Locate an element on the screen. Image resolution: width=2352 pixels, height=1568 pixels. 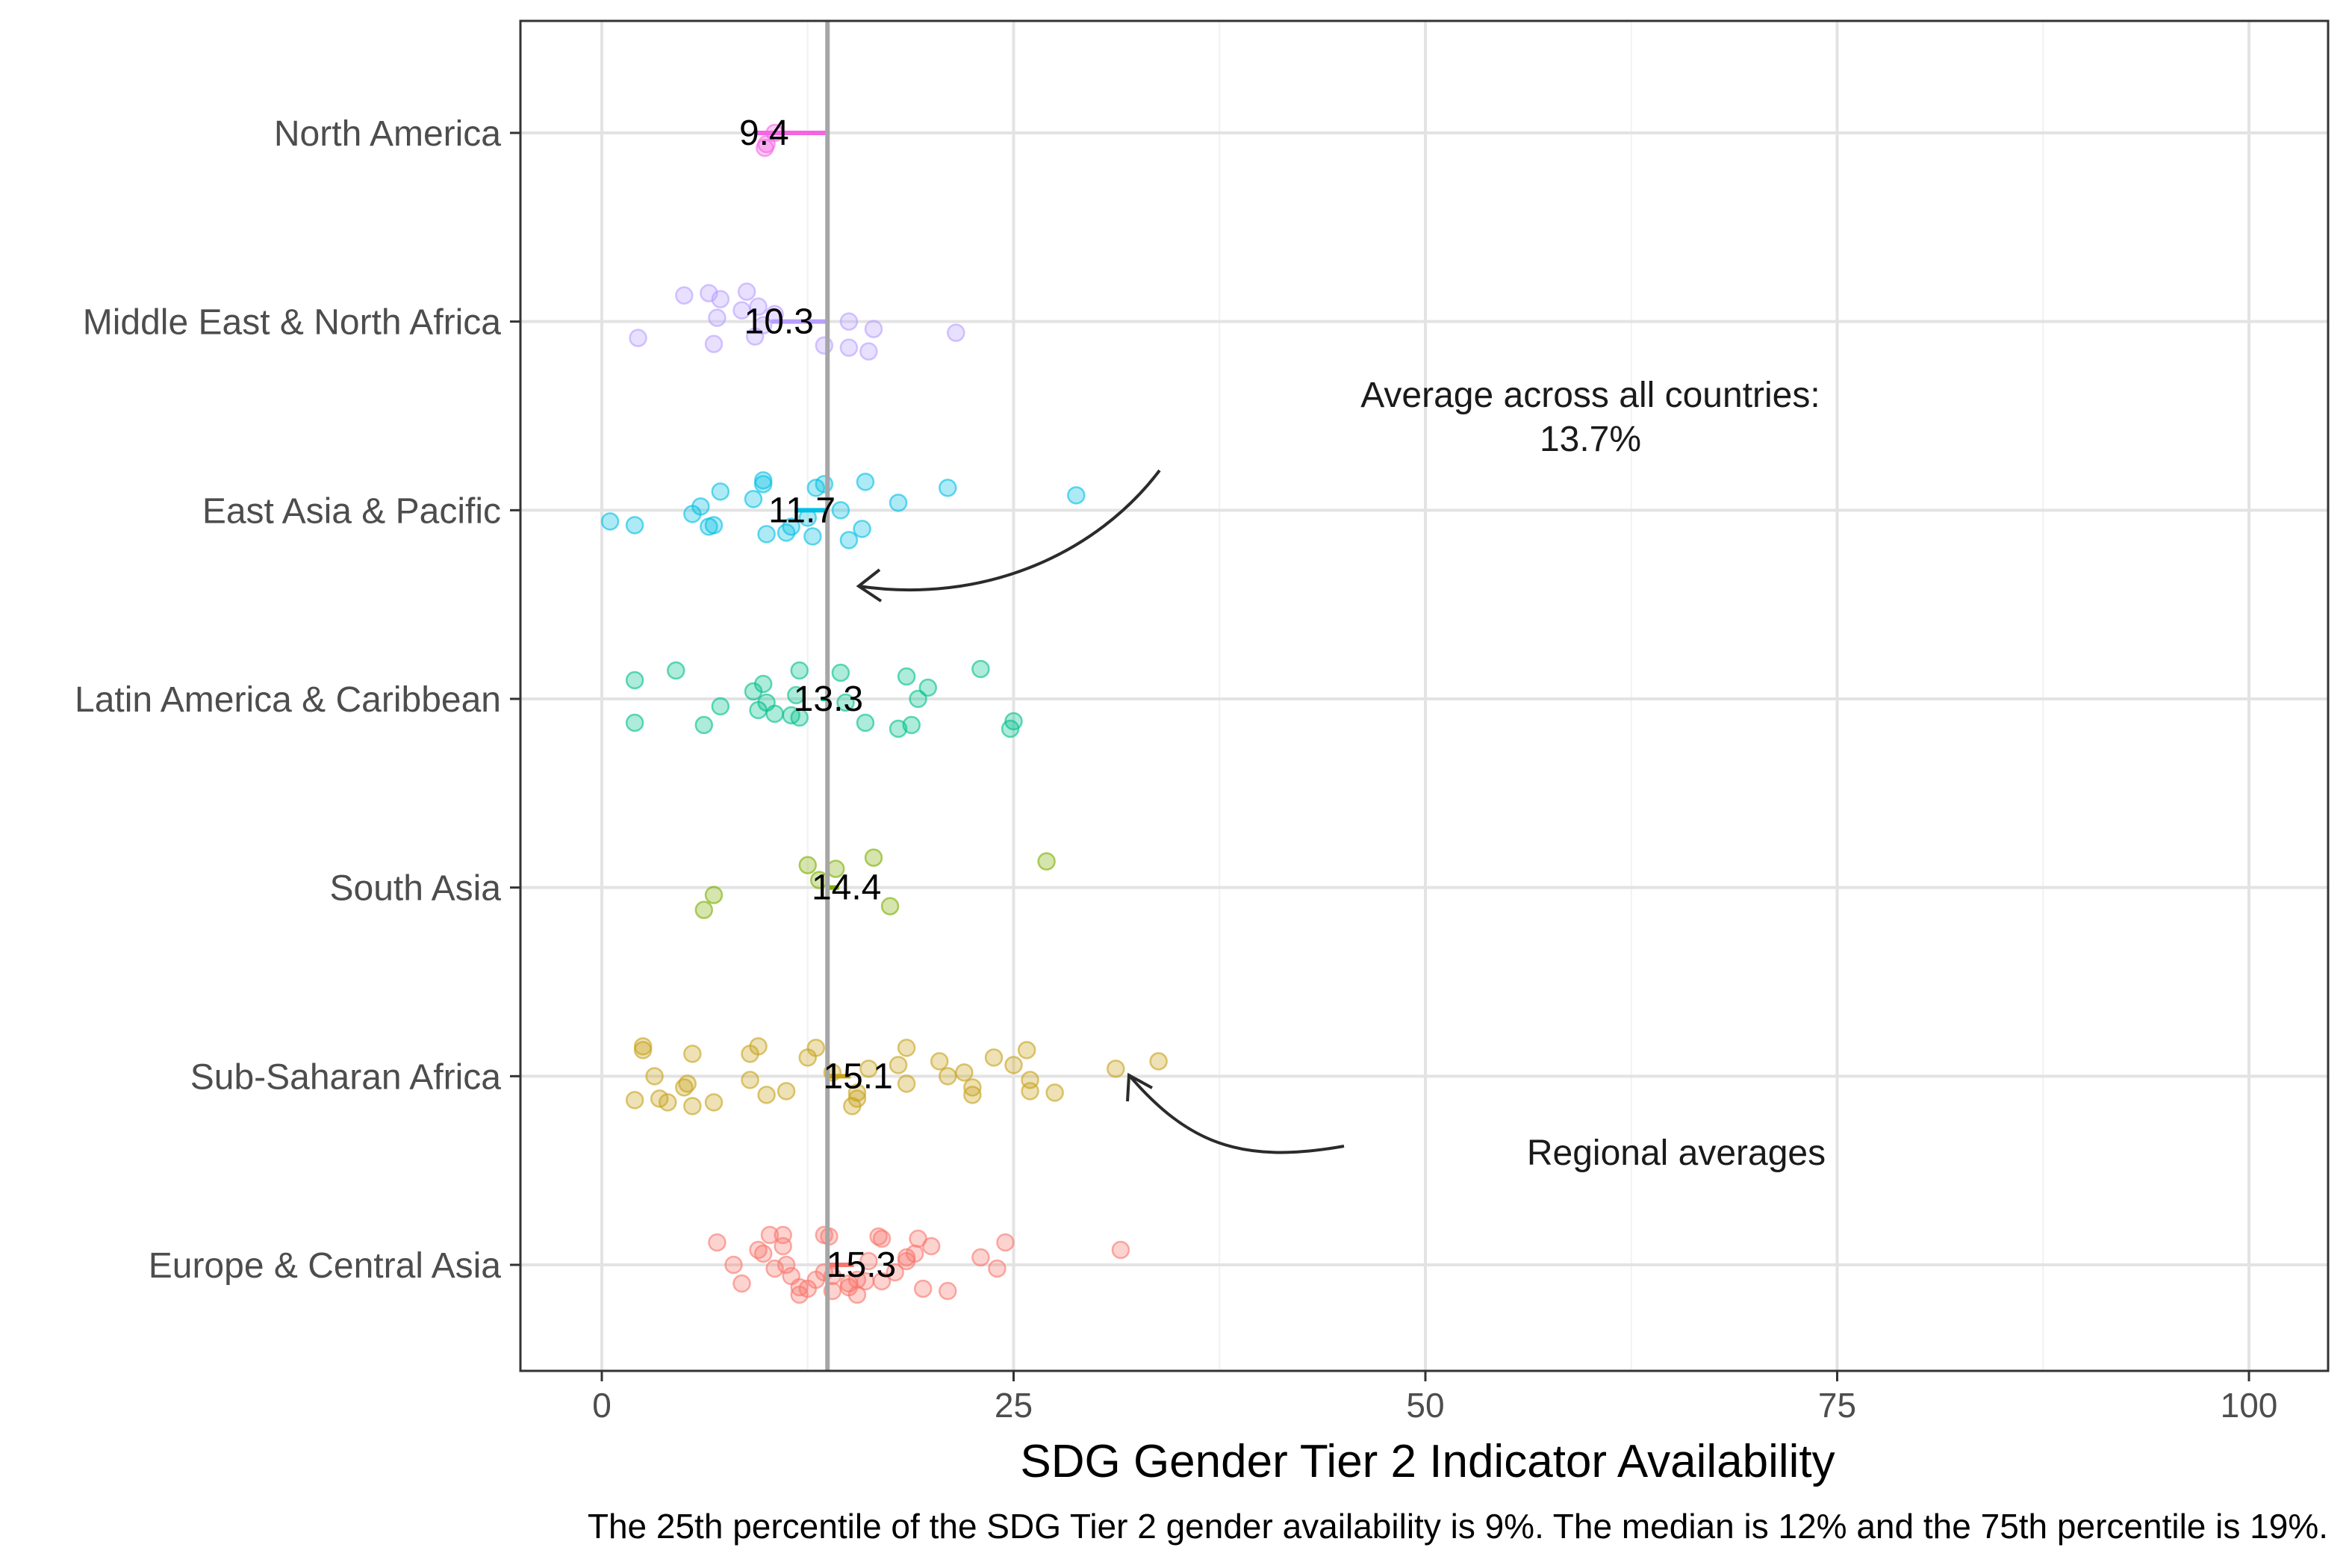
average-label: 15.3 is located at coordinates (861, 1265).